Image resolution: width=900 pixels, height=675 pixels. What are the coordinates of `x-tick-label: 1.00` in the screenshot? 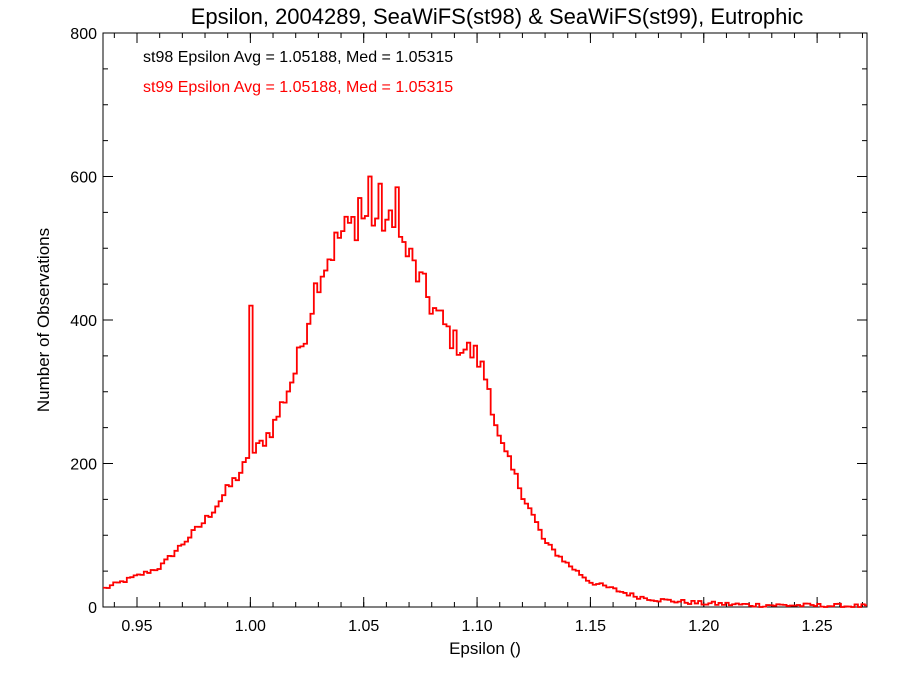 It's located at (250, 626).